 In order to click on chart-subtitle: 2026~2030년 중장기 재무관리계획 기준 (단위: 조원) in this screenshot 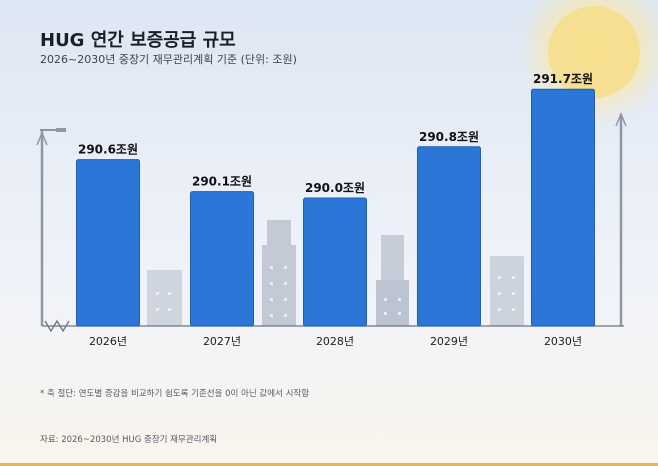, I will do `click(168, 59)`.